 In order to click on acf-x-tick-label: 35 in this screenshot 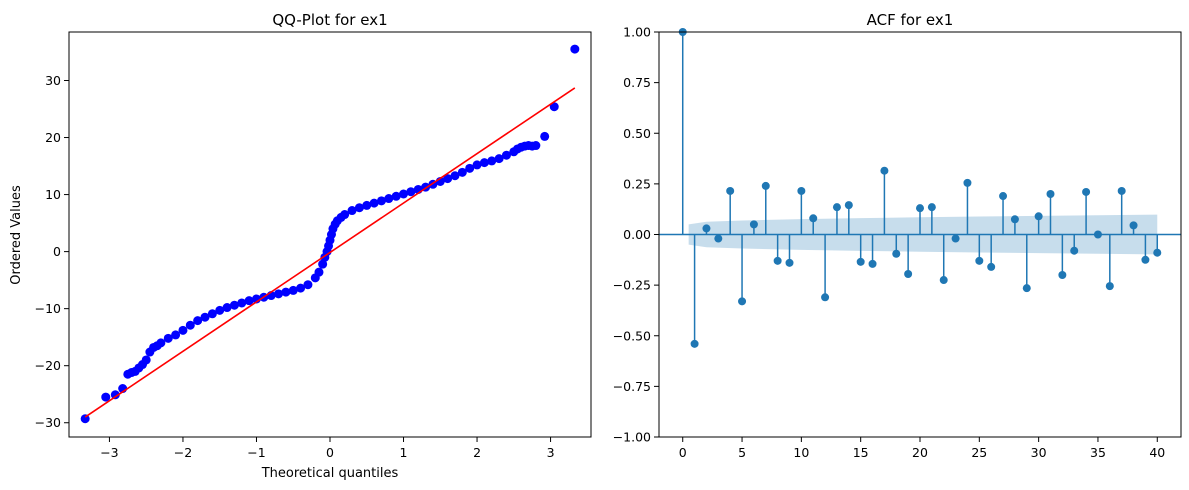, I will do `click(1098, 452)`.